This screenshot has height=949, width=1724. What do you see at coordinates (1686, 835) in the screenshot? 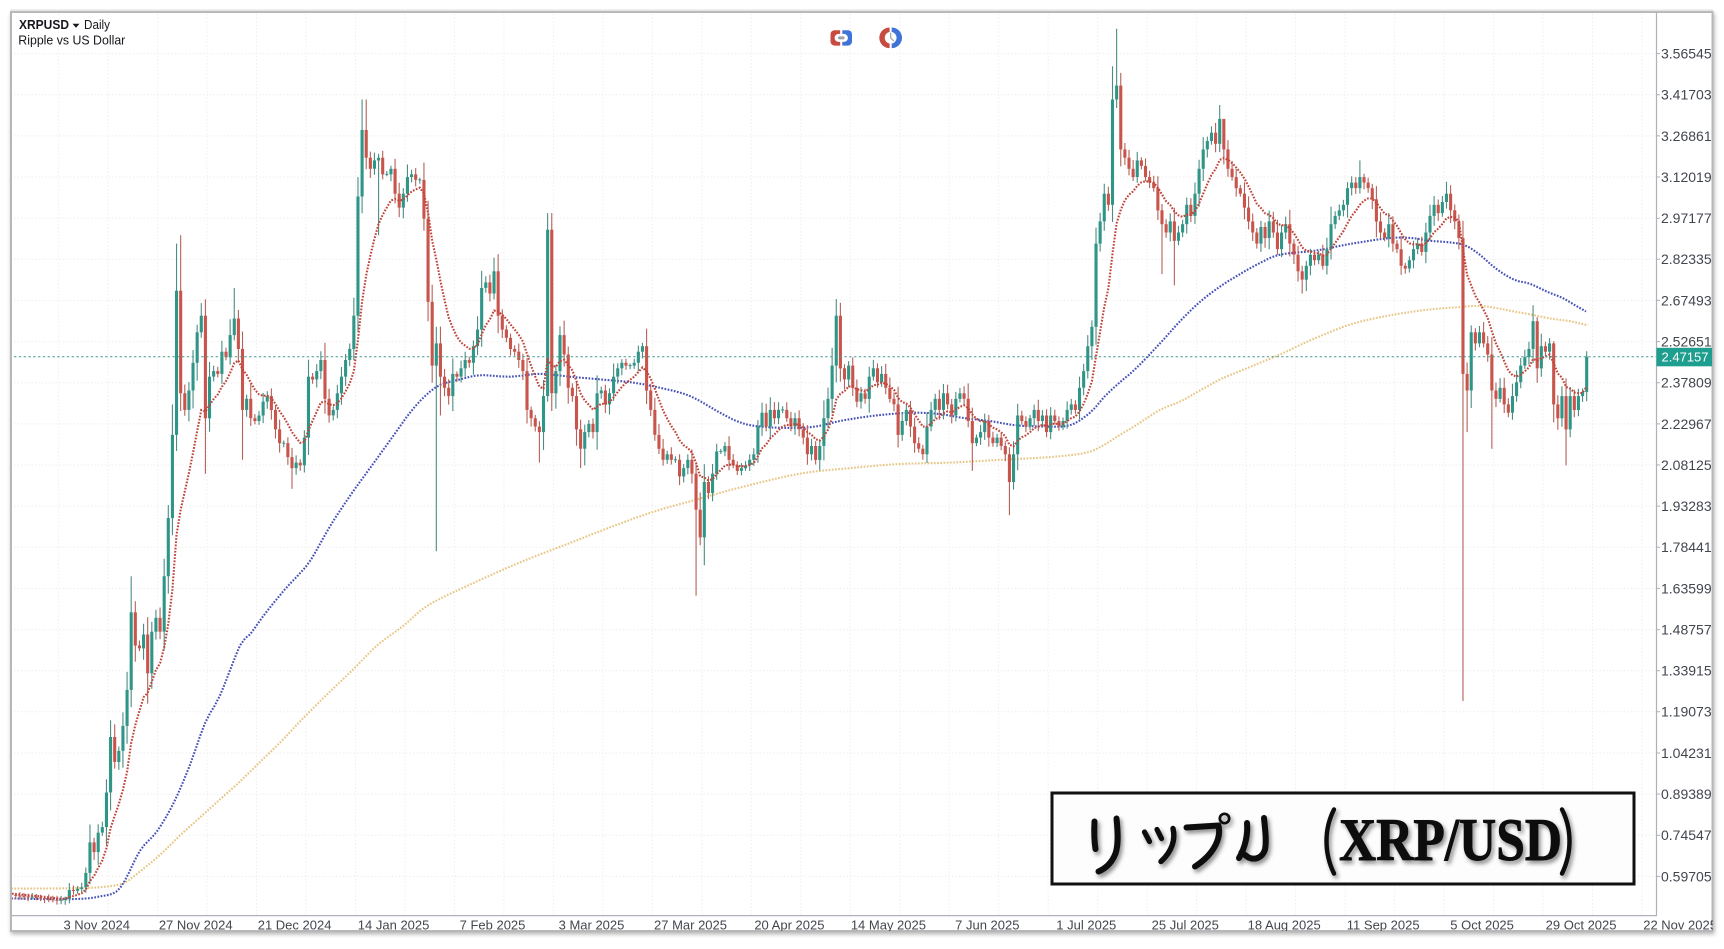
I see `svg-text: 0.74547` at bounding box center [1686, 835].